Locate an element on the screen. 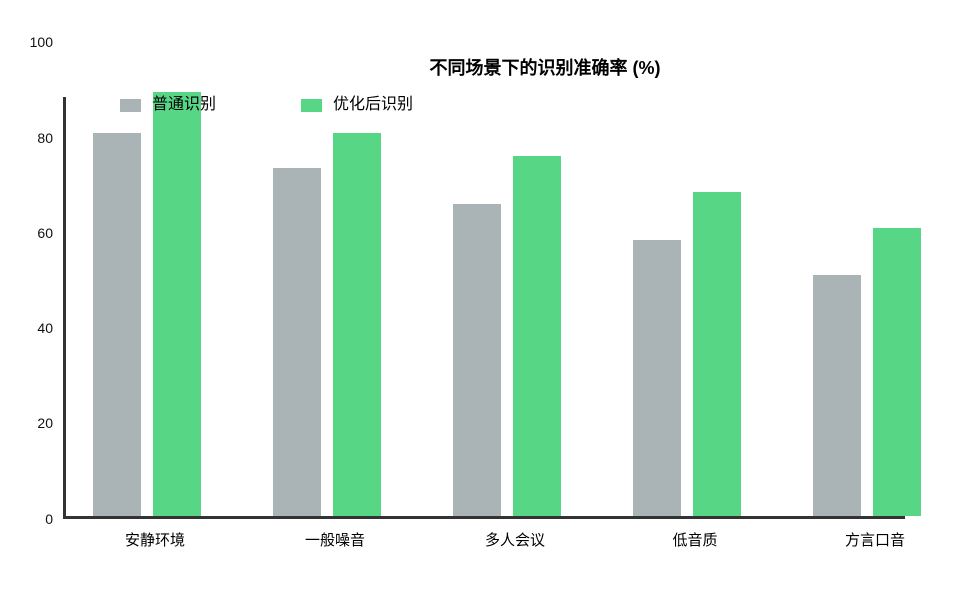 Image resolution: width=969 pixels, height=591 pixels. legend-item-youhua: 优化后识别 is located at coordinates (357, 105).